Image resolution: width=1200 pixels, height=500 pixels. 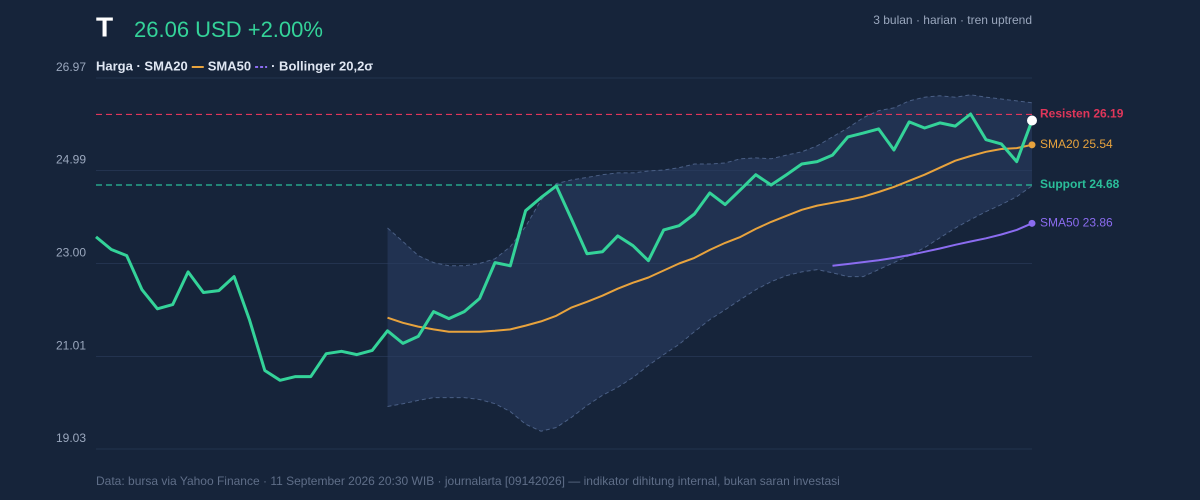 I want to click on end-label: SMA20 25.54, so click(x=1076, y=144).